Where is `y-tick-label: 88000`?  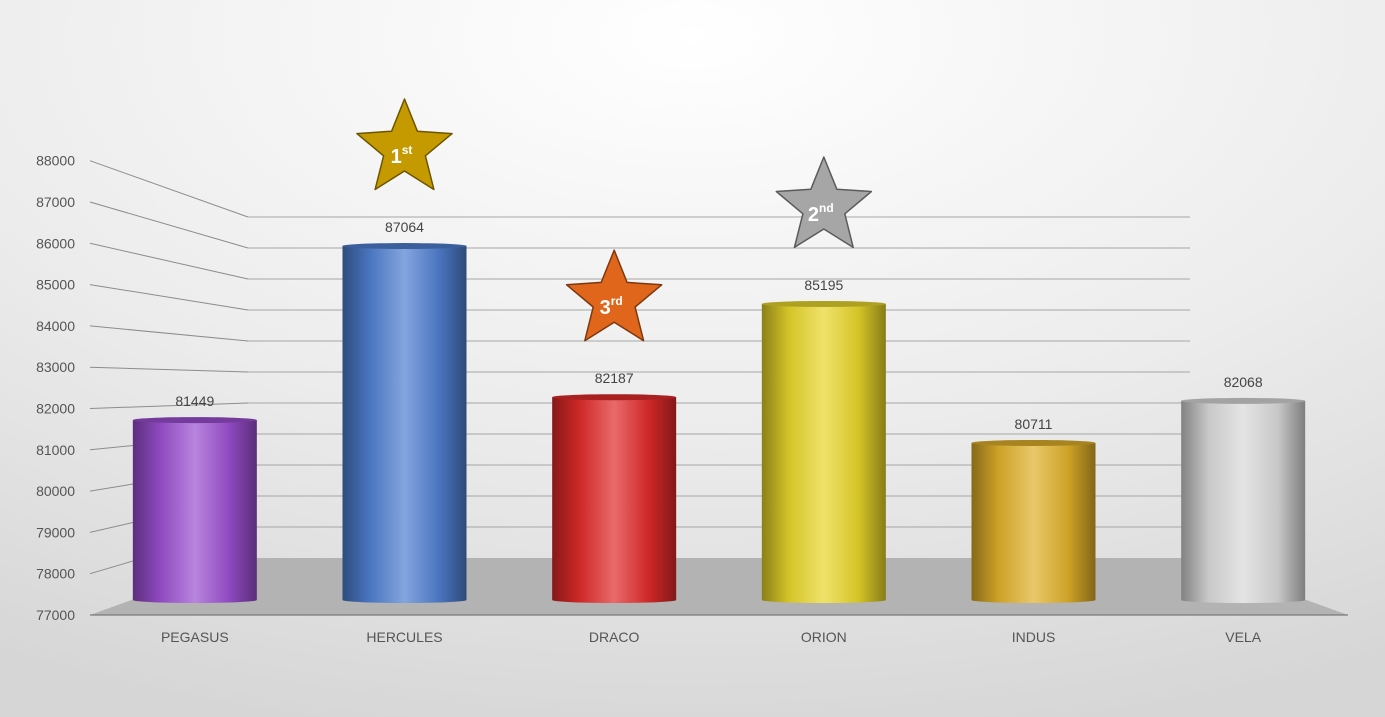
y-tick-label: 88000 is located at coordinates (55, 161).